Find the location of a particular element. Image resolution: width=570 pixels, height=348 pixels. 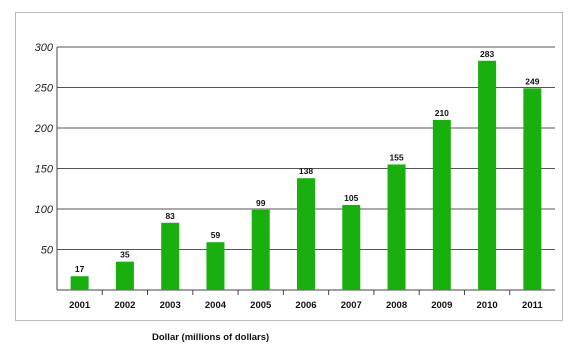

x-tick-label: 2009 is located at coordinates (441, 305).